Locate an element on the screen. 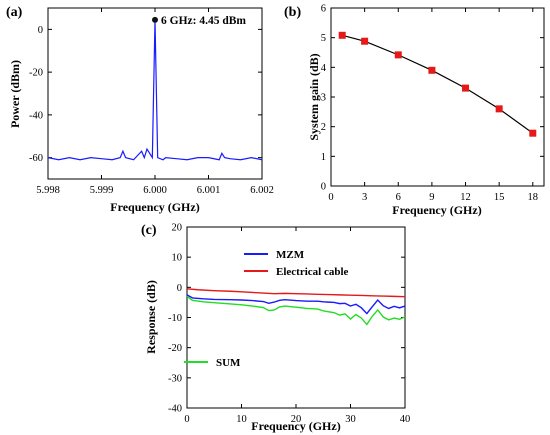 The height and width of the screenshot is (435, 550). y-tick-label: 20 is located at coordinates (177, 228).